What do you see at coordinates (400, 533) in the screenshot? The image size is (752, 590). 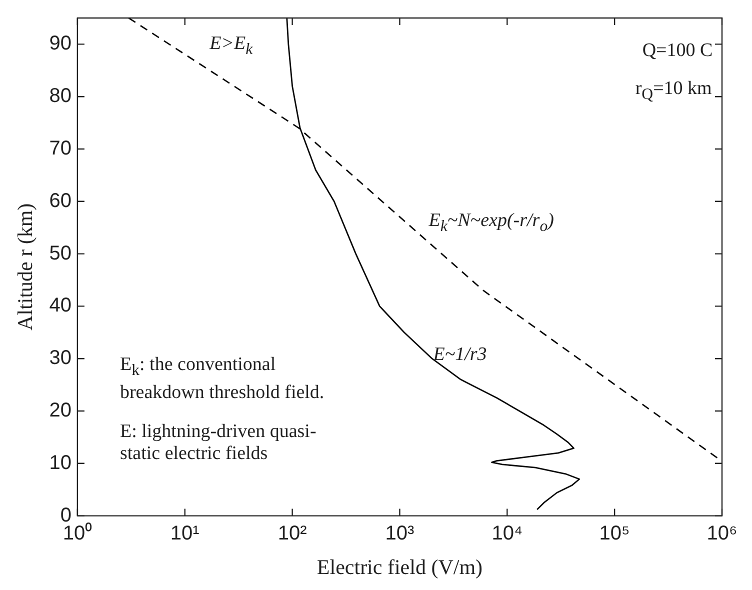 I see `x-tick-label: 10³` at bounding box center [400, 533].